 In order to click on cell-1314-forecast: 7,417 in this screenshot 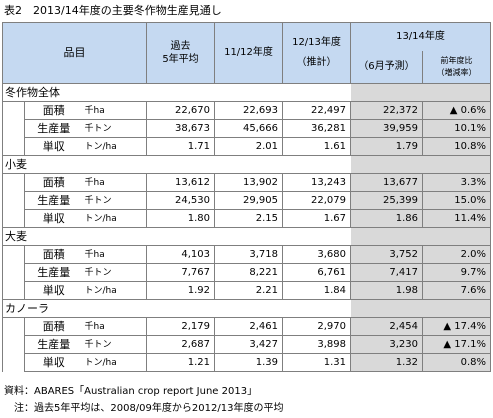, I will do `click(386, 272)`.